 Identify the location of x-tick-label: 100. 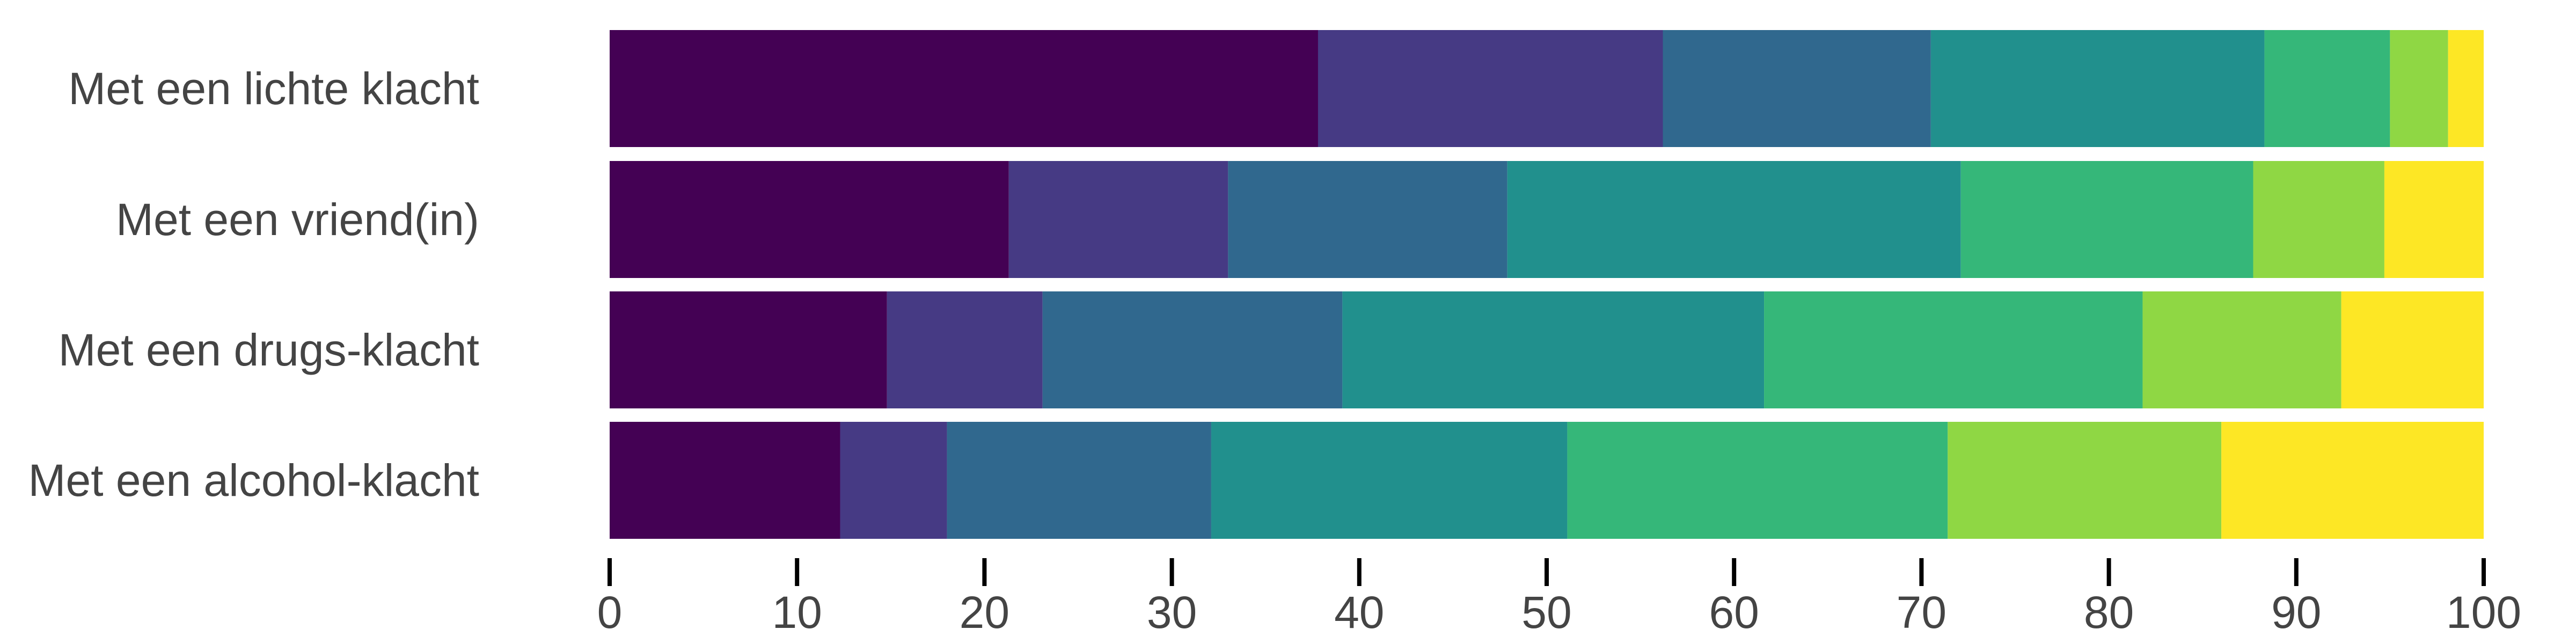
(2483, 612).